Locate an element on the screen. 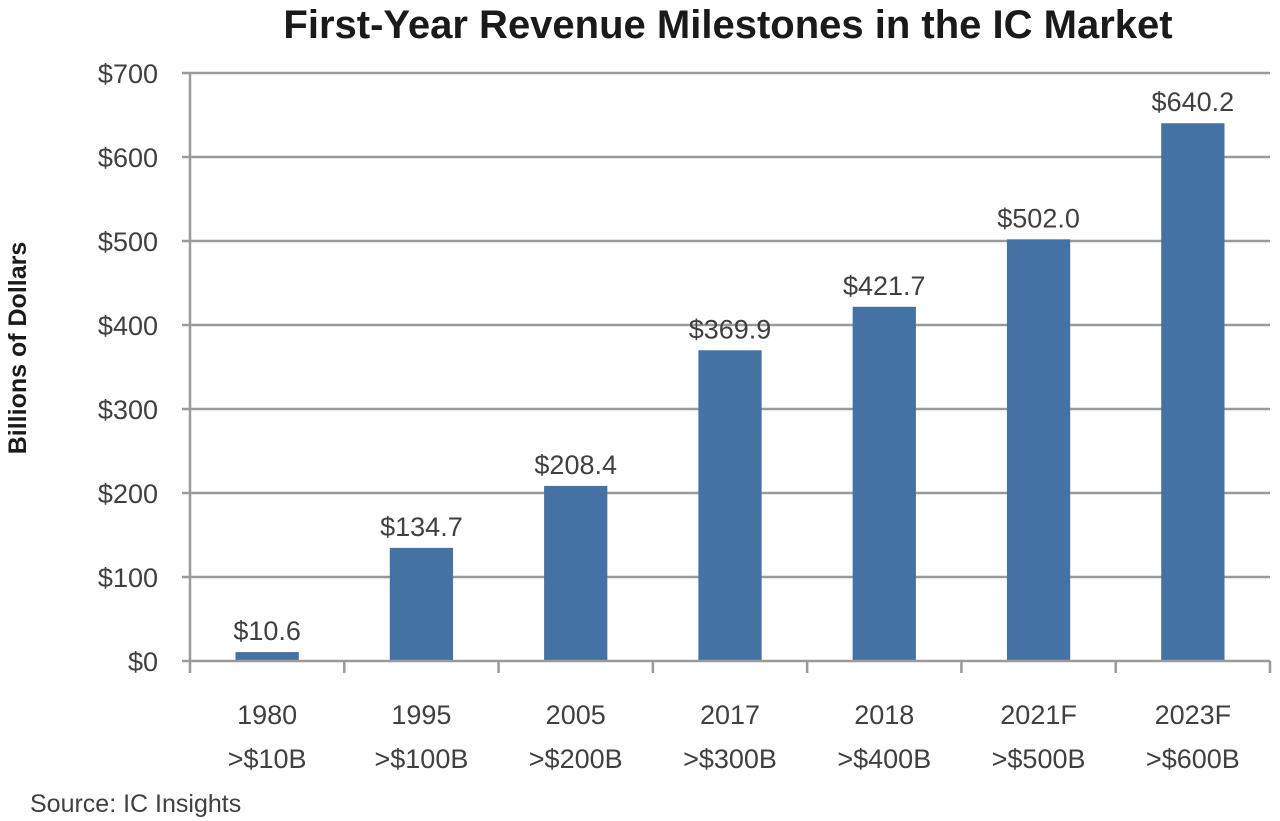  x-tick-year: 2023F is located at coordinates (1193, 715).